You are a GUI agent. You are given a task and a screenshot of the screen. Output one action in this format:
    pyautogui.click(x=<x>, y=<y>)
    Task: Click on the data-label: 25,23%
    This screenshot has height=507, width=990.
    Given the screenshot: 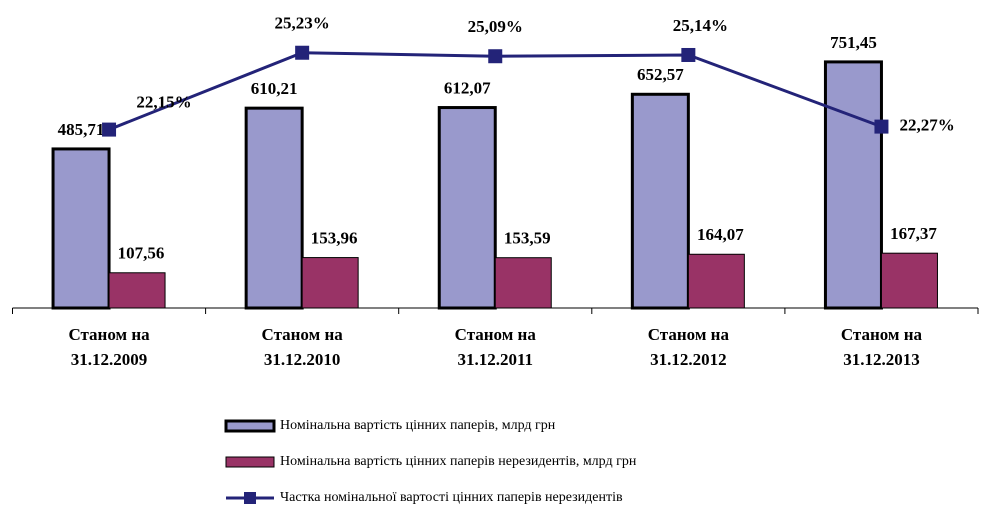 What is the action you would take?
    pyautogui.click(x=302, y=23)
    